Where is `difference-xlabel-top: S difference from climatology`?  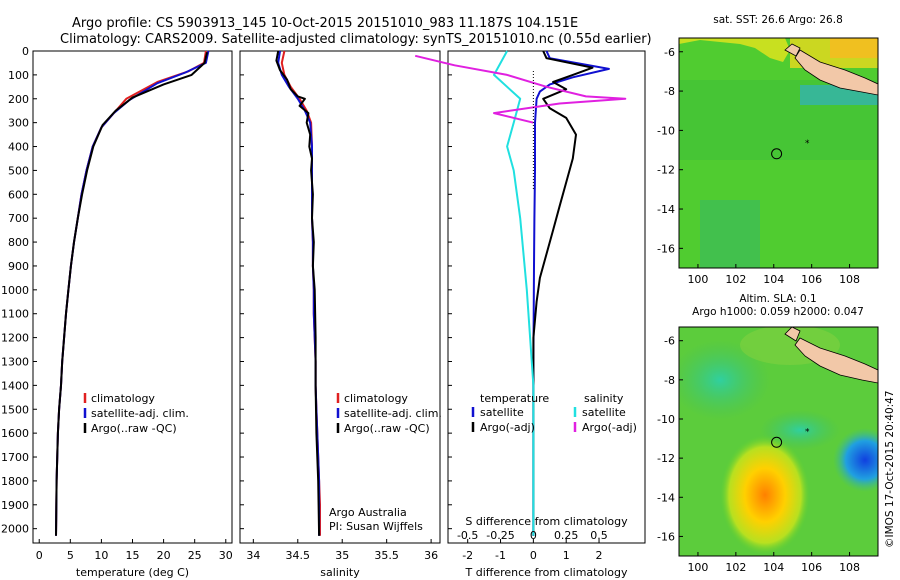
difference-xlabel-top: S difference from climatology is located at coordinates (546, 521).